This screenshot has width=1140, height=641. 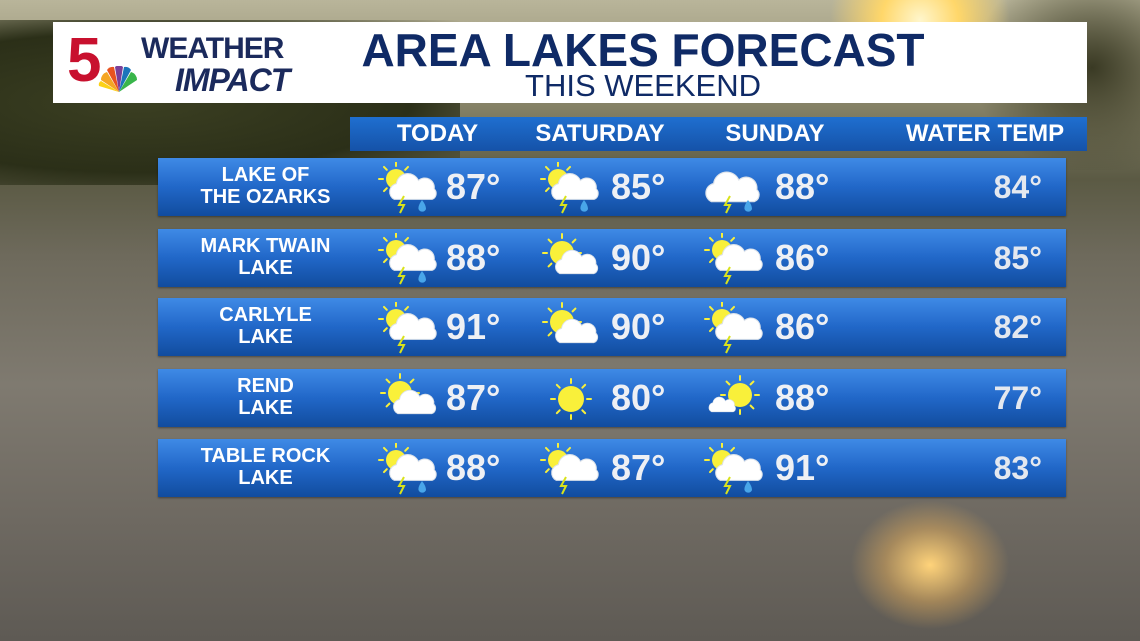 What do you see at coordinates (265, 456) in the screenshot?
I see `lake-name-line: TABLE ROCK` at bounding box center [265, 456].